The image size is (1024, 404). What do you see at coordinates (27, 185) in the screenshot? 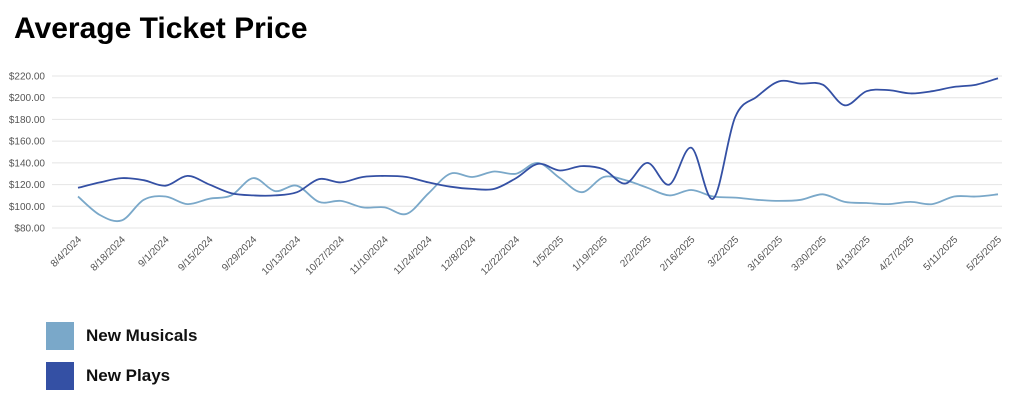
I see `y-tick-label: $120.00` at bounding box center [27, 185].